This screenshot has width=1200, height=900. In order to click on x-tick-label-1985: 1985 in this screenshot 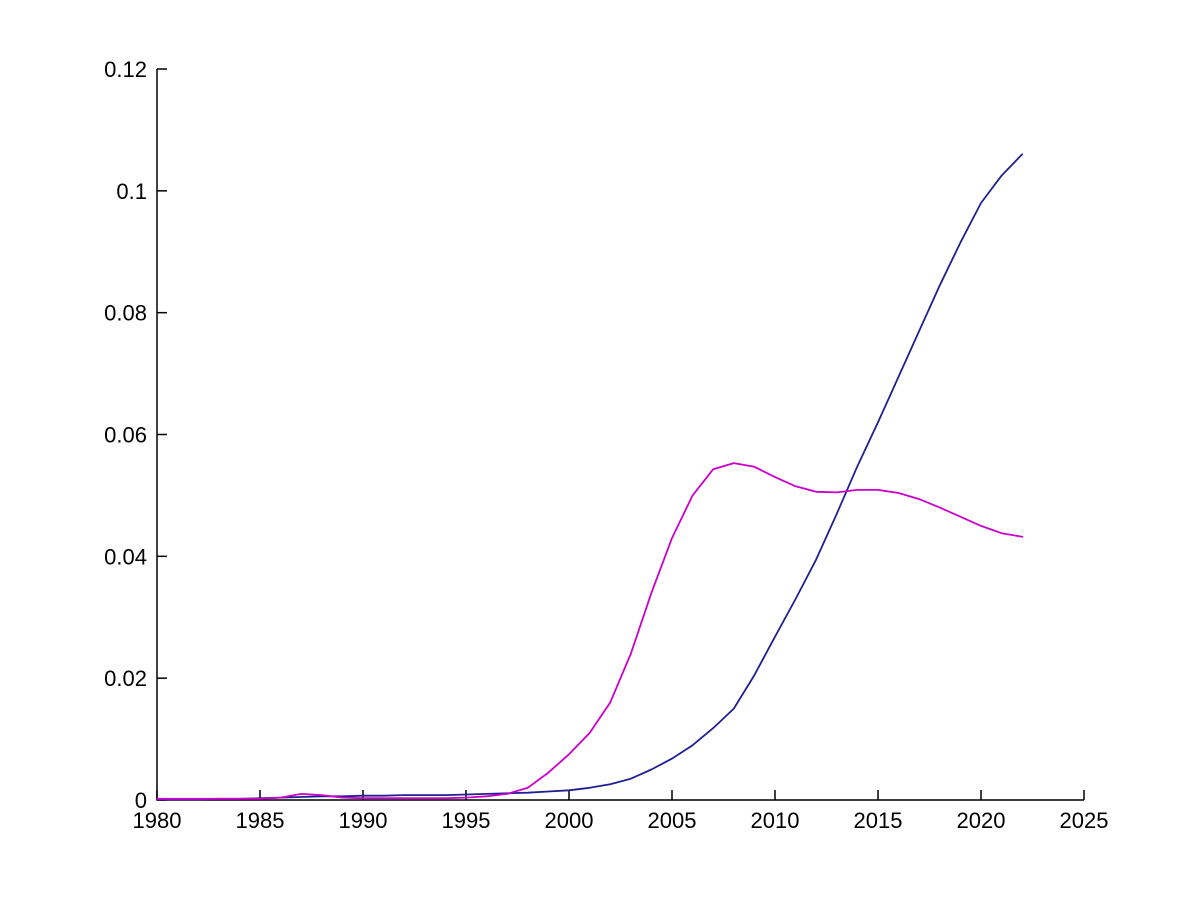, I will do `click(260, 820)`.